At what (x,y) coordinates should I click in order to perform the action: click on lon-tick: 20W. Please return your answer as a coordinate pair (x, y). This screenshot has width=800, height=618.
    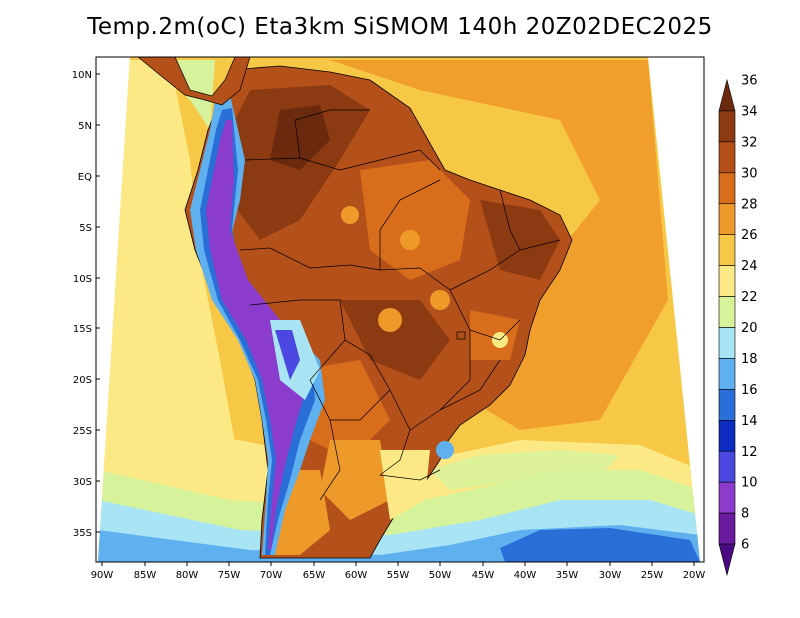
    Looking at the image, I should click on (694, 571).